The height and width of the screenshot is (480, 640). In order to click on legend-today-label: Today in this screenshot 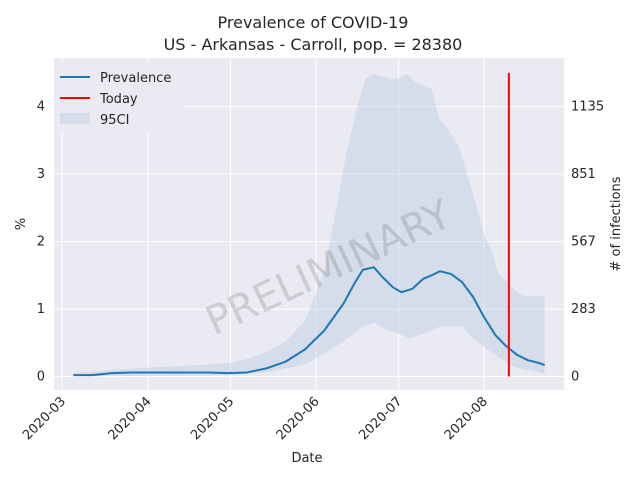, I will do `click(118, 99)`.